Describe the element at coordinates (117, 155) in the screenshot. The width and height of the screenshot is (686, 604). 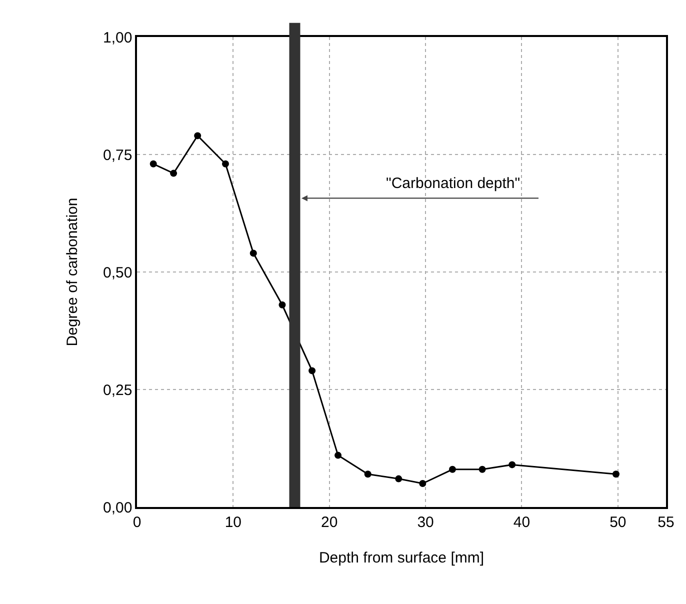
I see `y-tick-label: 0,75` at that location.